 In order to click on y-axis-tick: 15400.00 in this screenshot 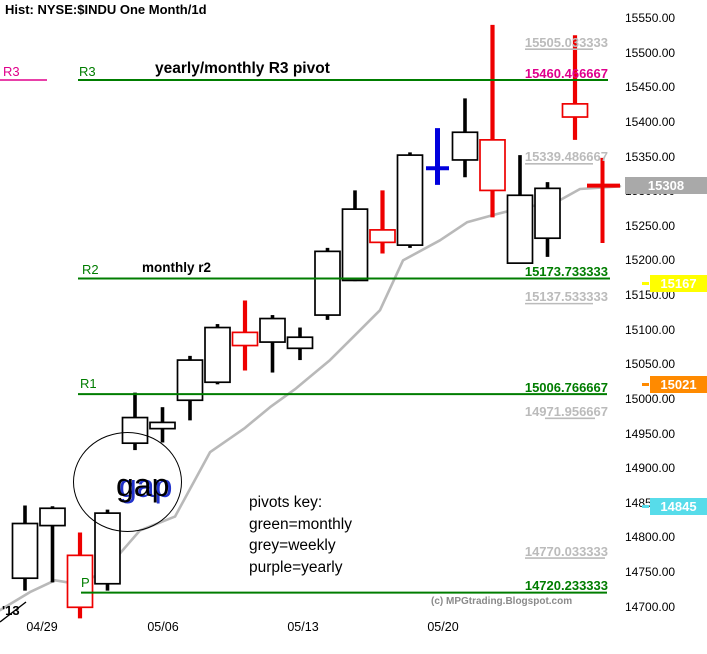, I will do `click(650, 121)`.